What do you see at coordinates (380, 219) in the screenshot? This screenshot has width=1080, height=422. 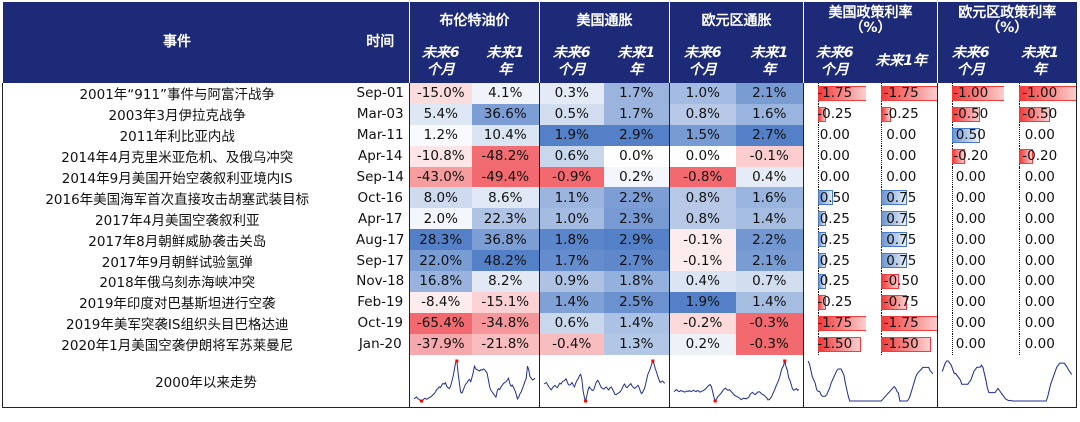 I see `event-time: Apr-17` at bounding box center [380, 219].